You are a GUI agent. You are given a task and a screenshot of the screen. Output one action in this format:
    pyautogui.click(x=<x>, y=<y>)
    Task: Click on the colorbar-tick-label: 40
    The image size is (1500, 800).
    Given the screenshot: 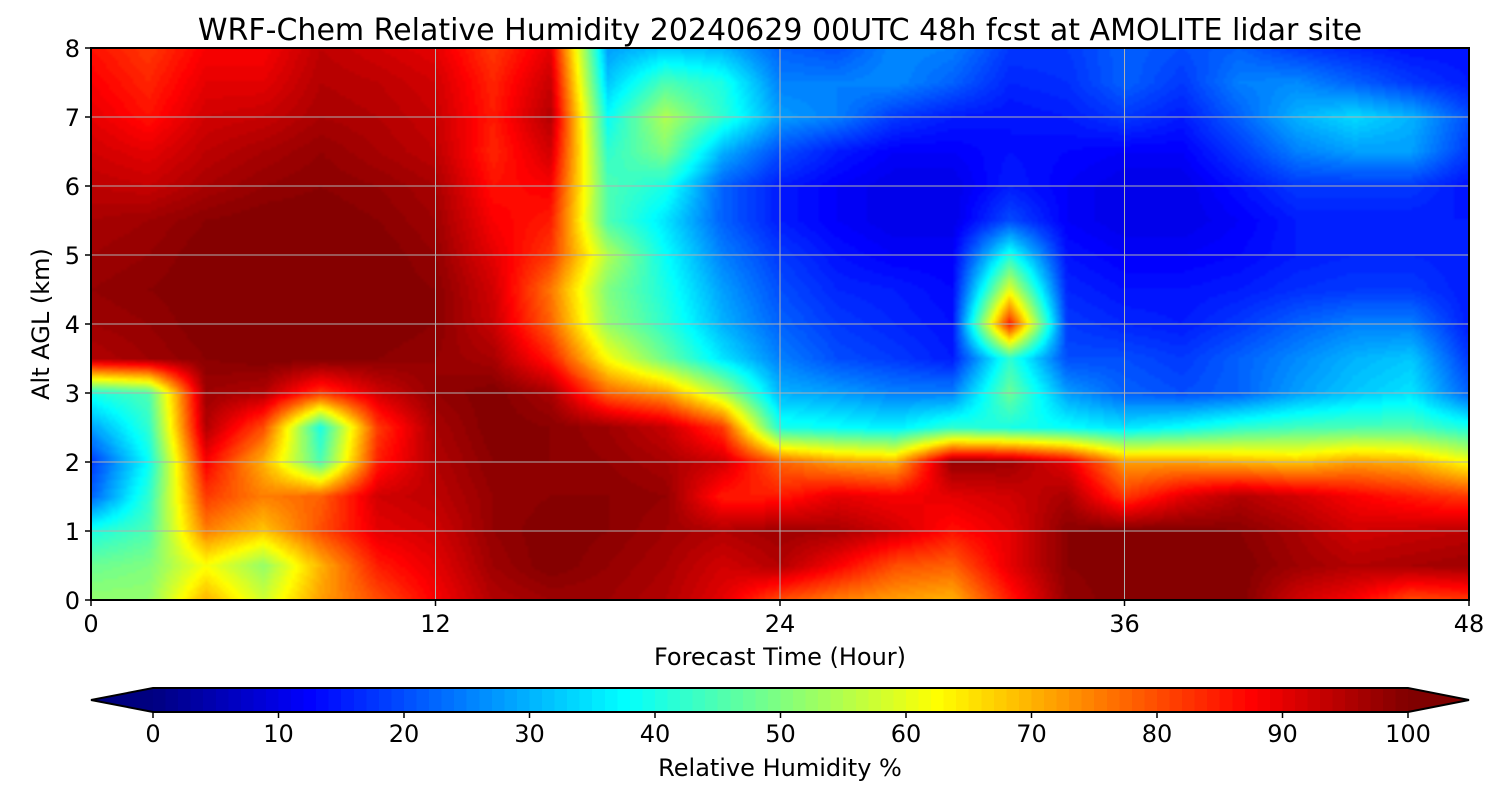 What is the action you would take?
    pyautogui.click(x=655, y=734)
    